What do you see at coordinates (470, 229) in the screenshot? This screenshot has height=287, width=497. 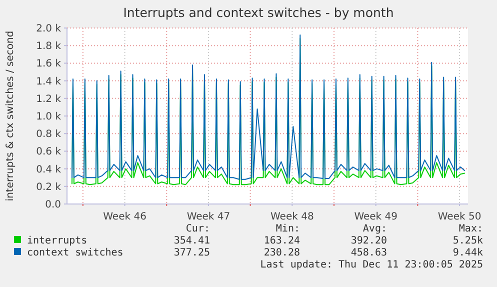 I see `text: Max:` at bounding box center [470, 229].